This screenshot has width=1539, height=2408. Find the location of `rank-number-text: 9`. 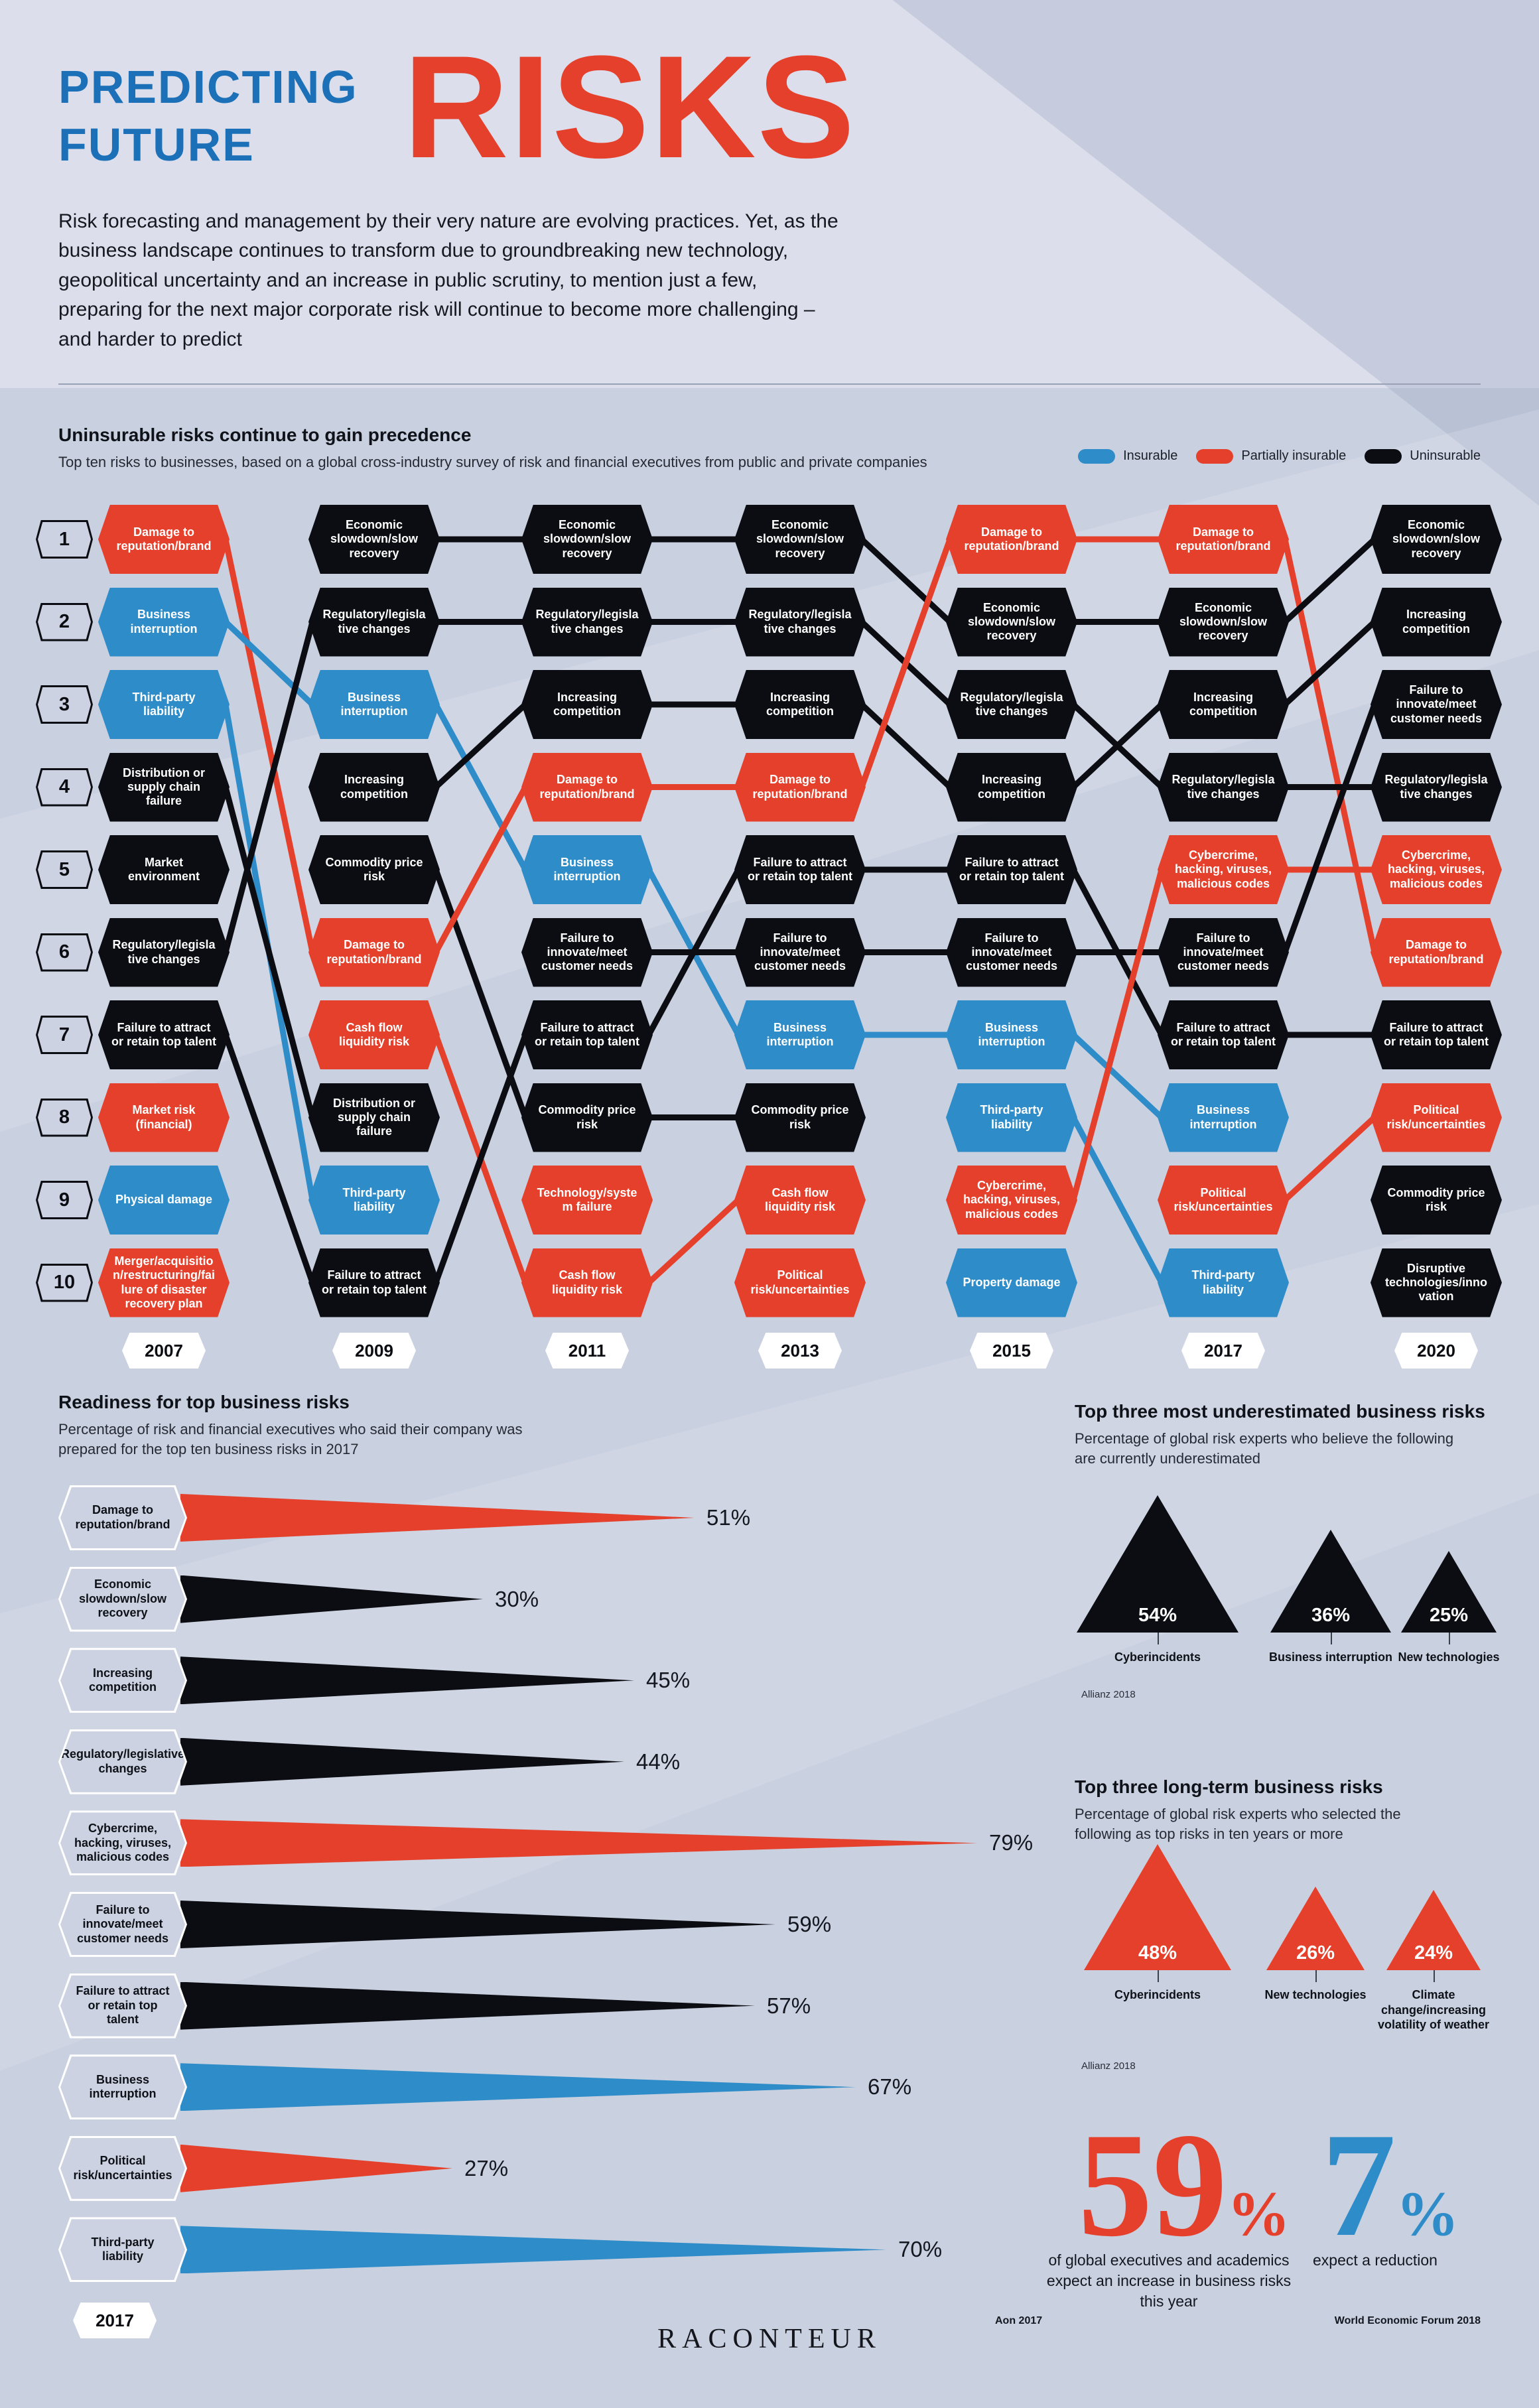

rank-number-text: 9 is located at coordinates (64, 1200).